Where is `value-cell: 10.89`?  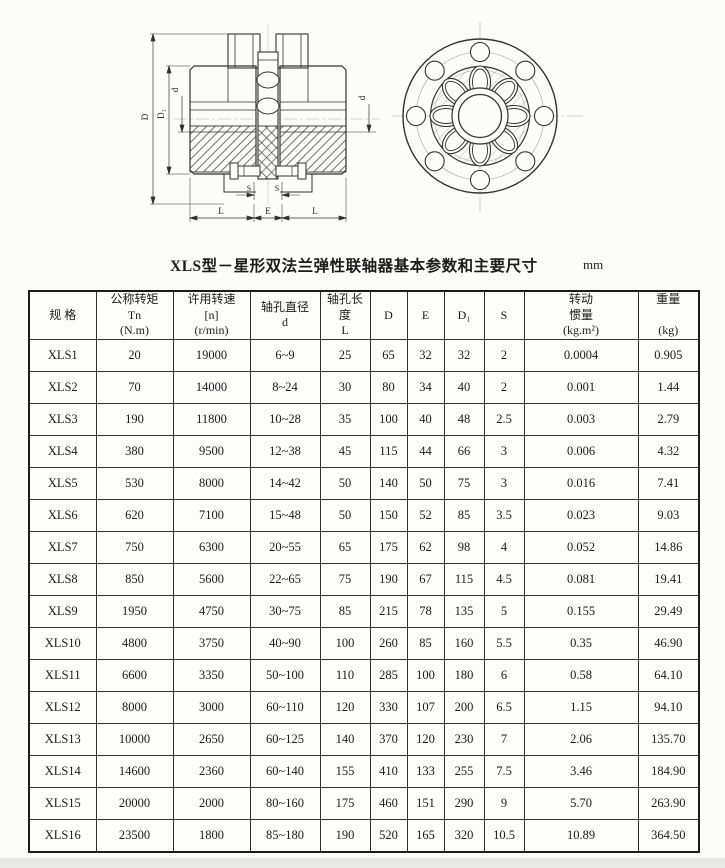 value-cell: 10.89 is located at coordinates (581, 835).